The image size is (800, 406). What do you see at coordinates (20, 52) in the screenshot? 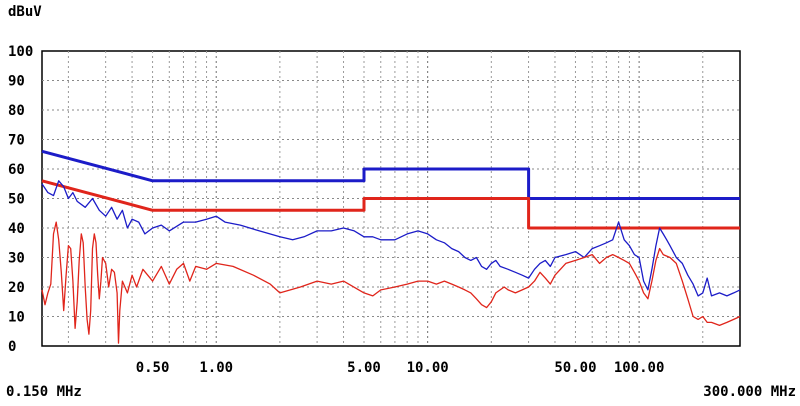
I see `y-tick-label: 100` at bounding box center [20, 52].